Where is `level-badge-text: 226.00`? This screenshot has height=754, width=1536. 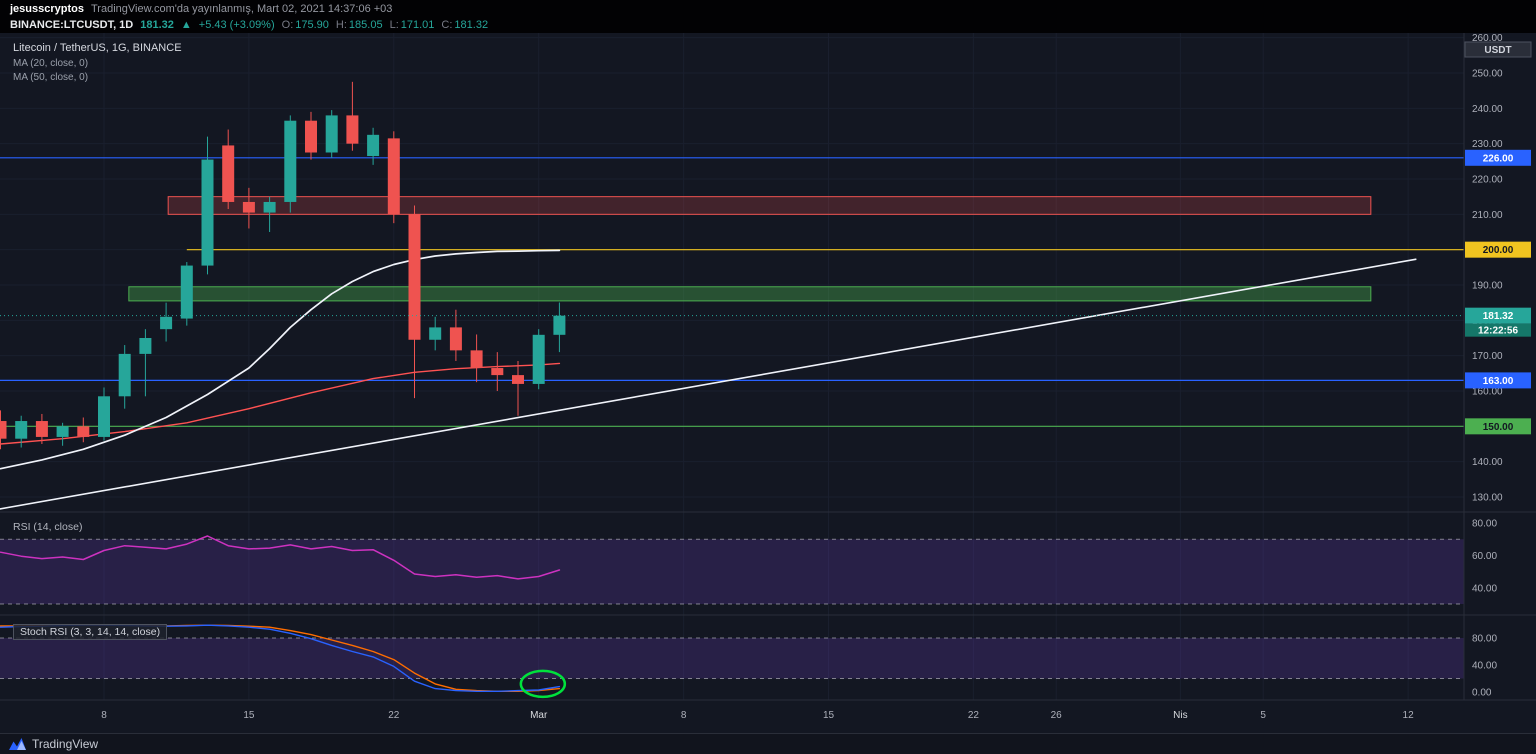
level-badge-text: 226.00 is located at coordinates (1498, 158).